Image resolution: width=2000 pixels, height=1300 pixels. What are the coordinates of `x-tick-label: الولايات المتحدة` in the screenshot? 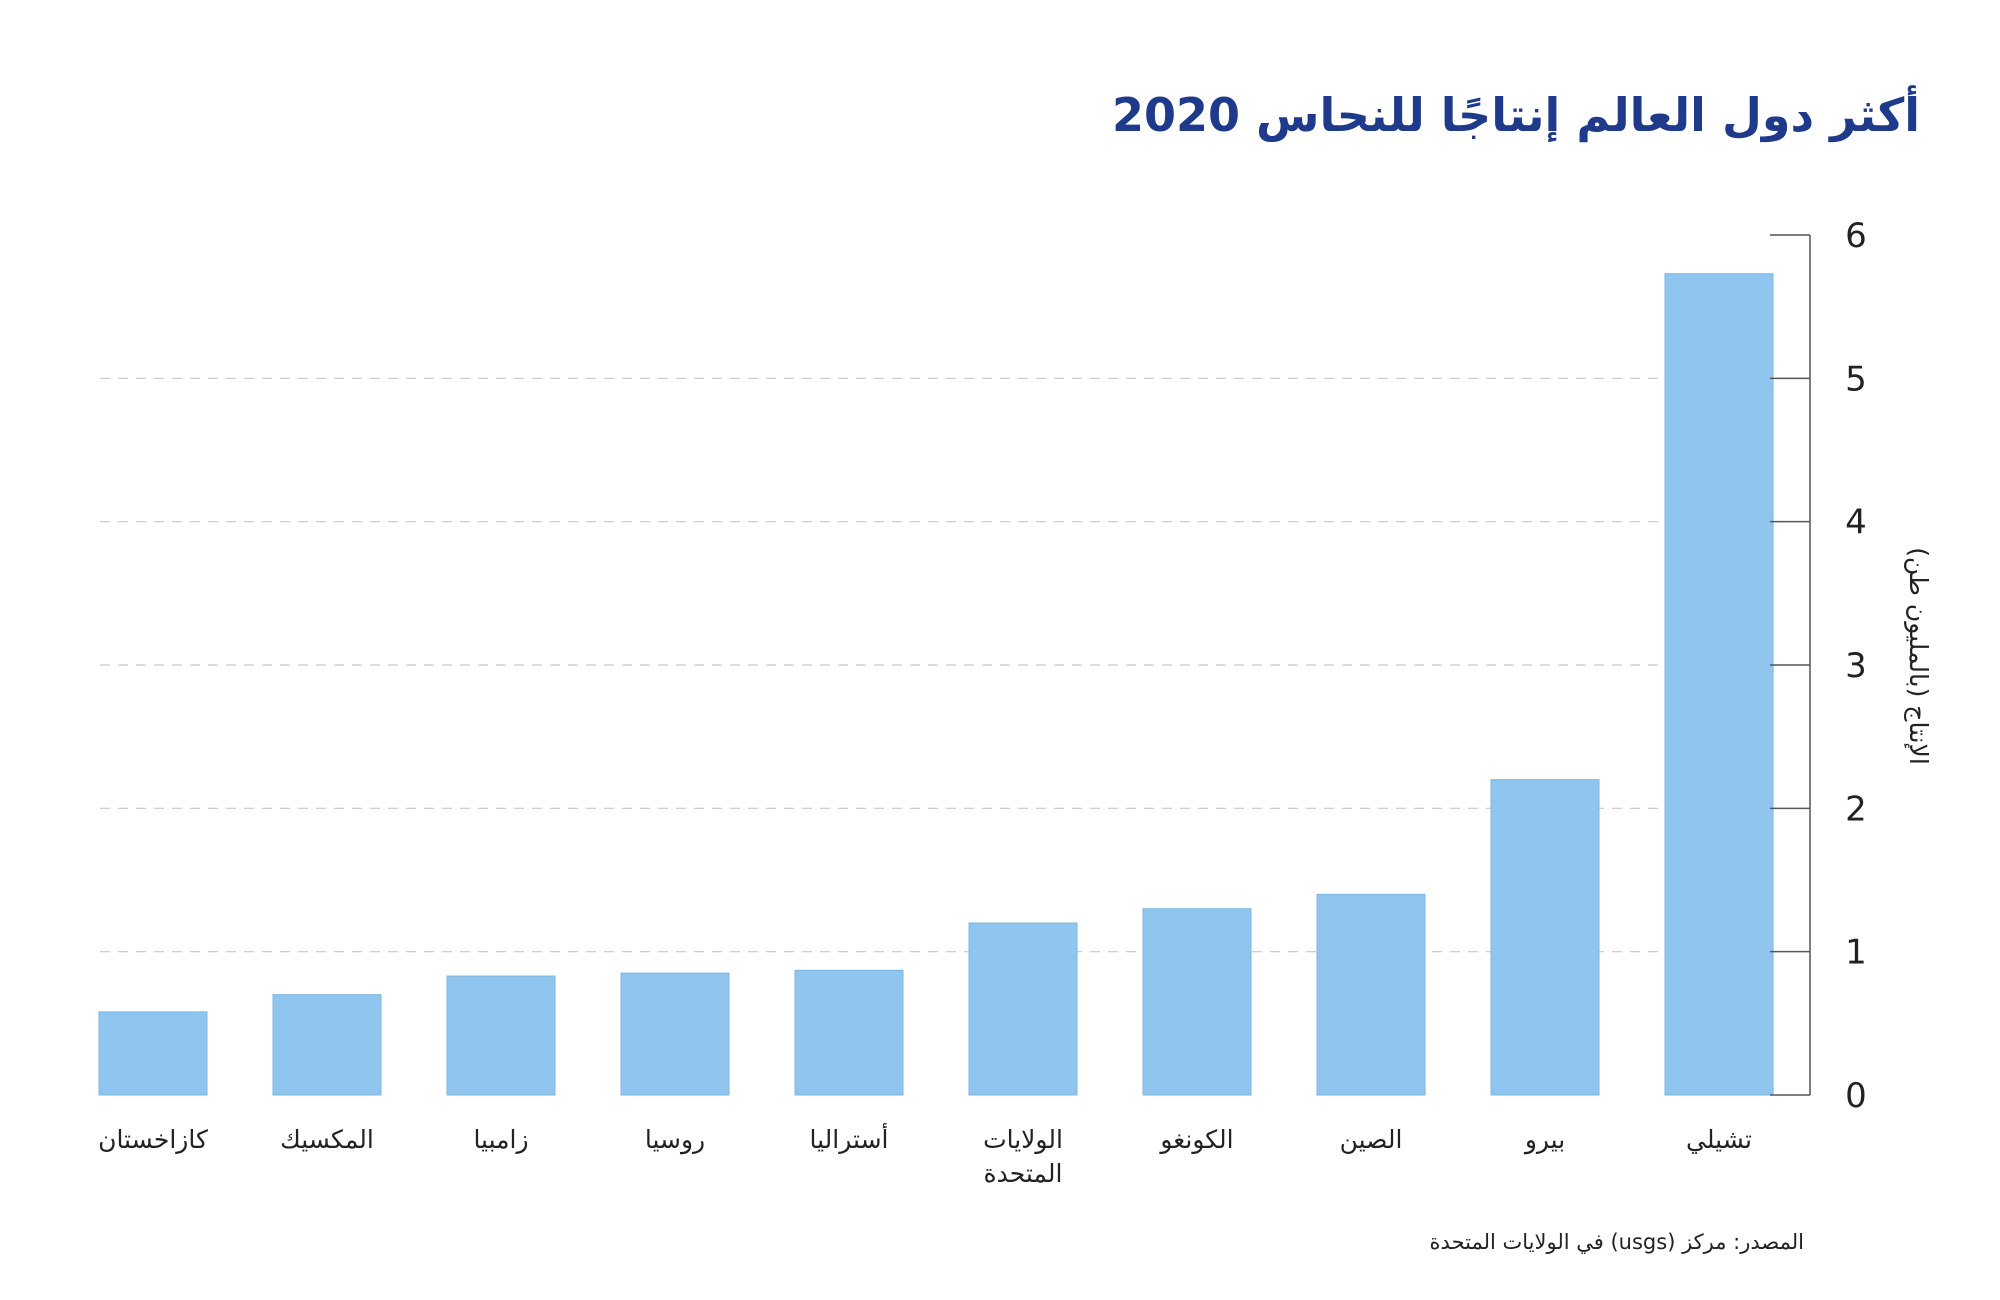 It's located at (1023, 1156).